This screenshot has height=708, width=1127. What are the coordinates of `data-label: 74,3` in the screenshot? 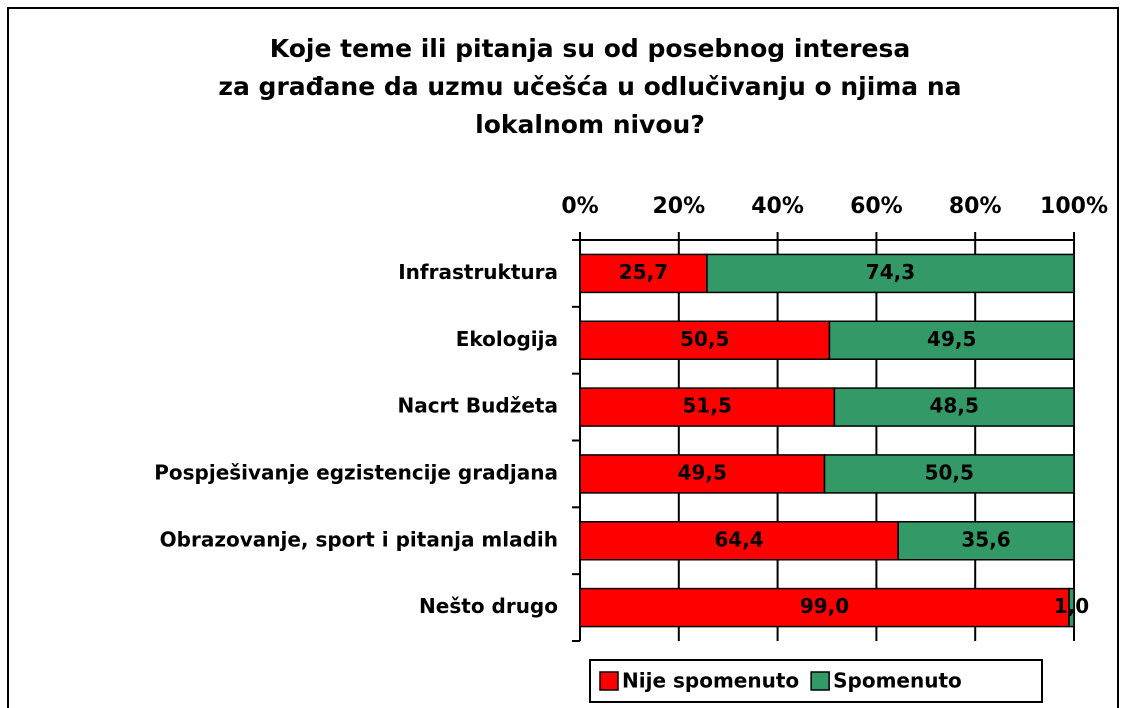 It's located at (890, 272).